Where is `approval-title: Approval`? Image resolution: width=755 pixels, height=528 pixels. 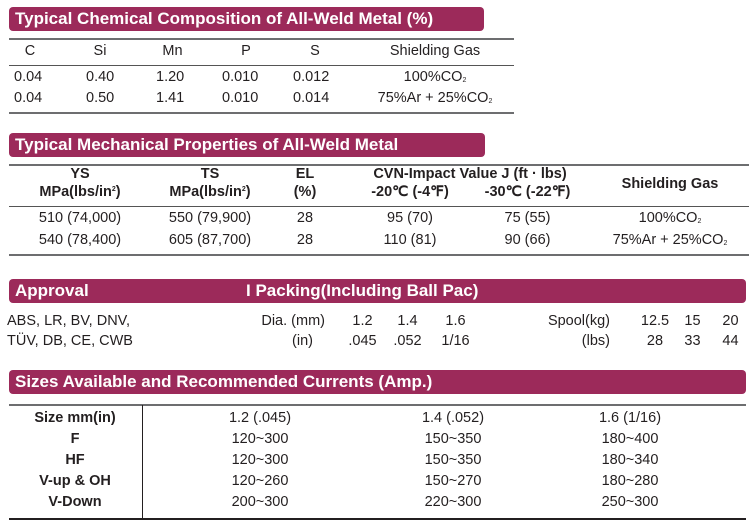
approval-title: Approval is located at coordinates (52, 290).